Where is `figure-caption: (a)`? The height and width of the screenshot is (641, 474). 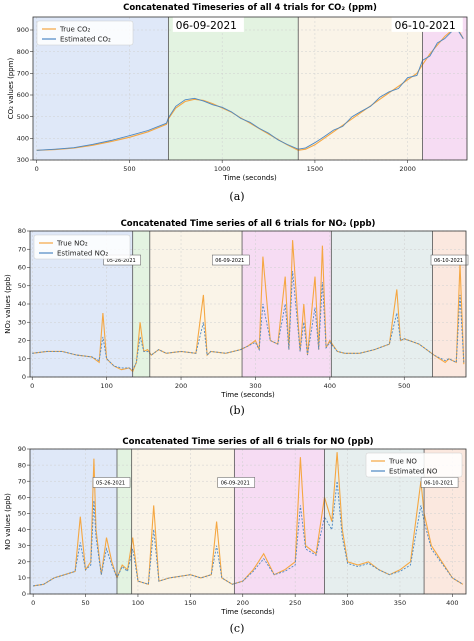
figure-caption: (a) is located at coordinates (236, 196).